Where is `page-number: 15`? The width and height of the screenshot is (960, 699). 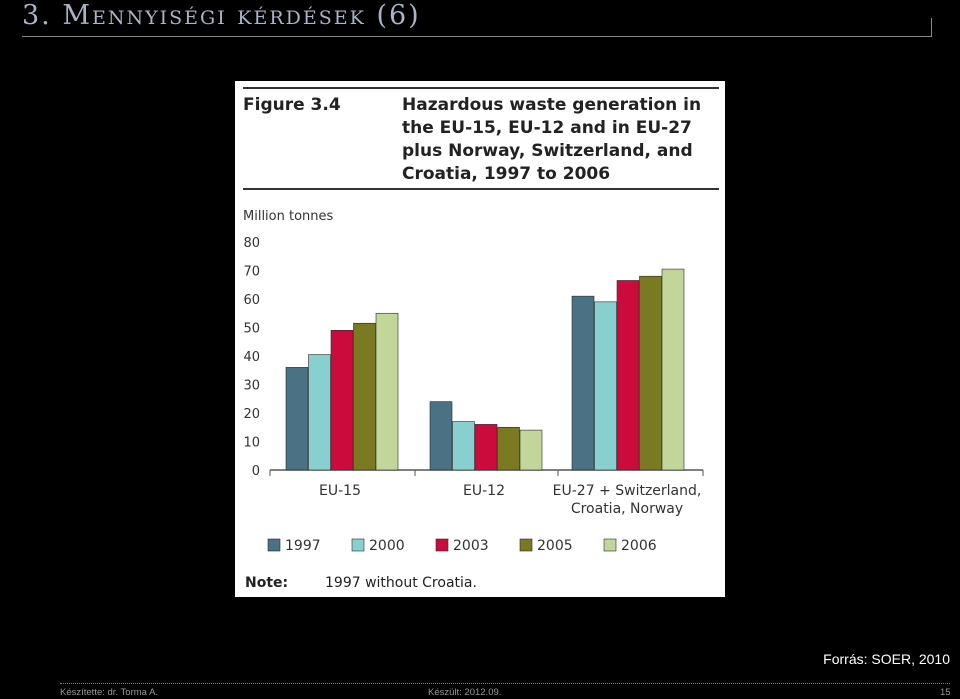 page-number: 15 is located at coordinates (945, 692).